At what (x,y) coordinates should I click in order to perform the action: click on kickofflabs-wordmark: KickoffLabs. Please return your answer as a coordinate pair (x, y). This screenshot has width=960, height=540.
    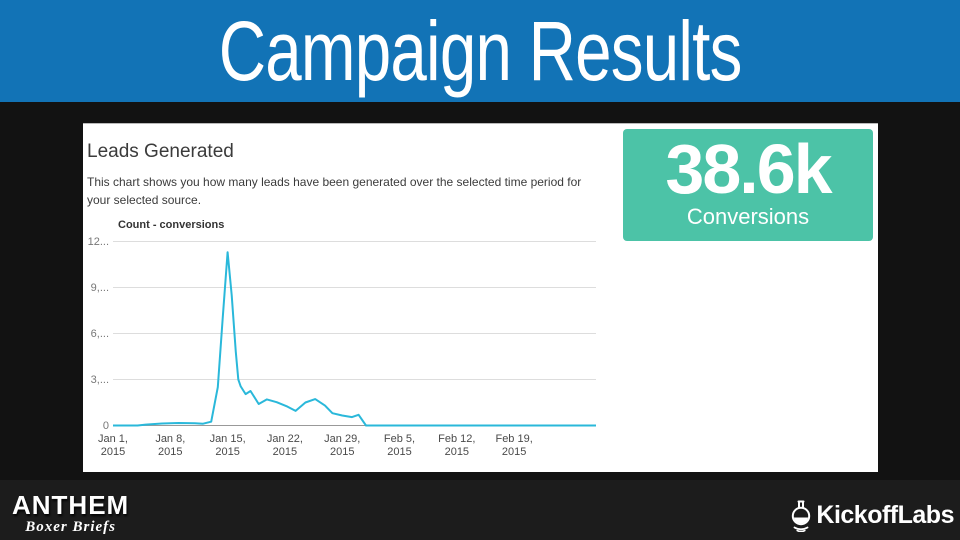
    Looking at the image, I should click on (885, 515).